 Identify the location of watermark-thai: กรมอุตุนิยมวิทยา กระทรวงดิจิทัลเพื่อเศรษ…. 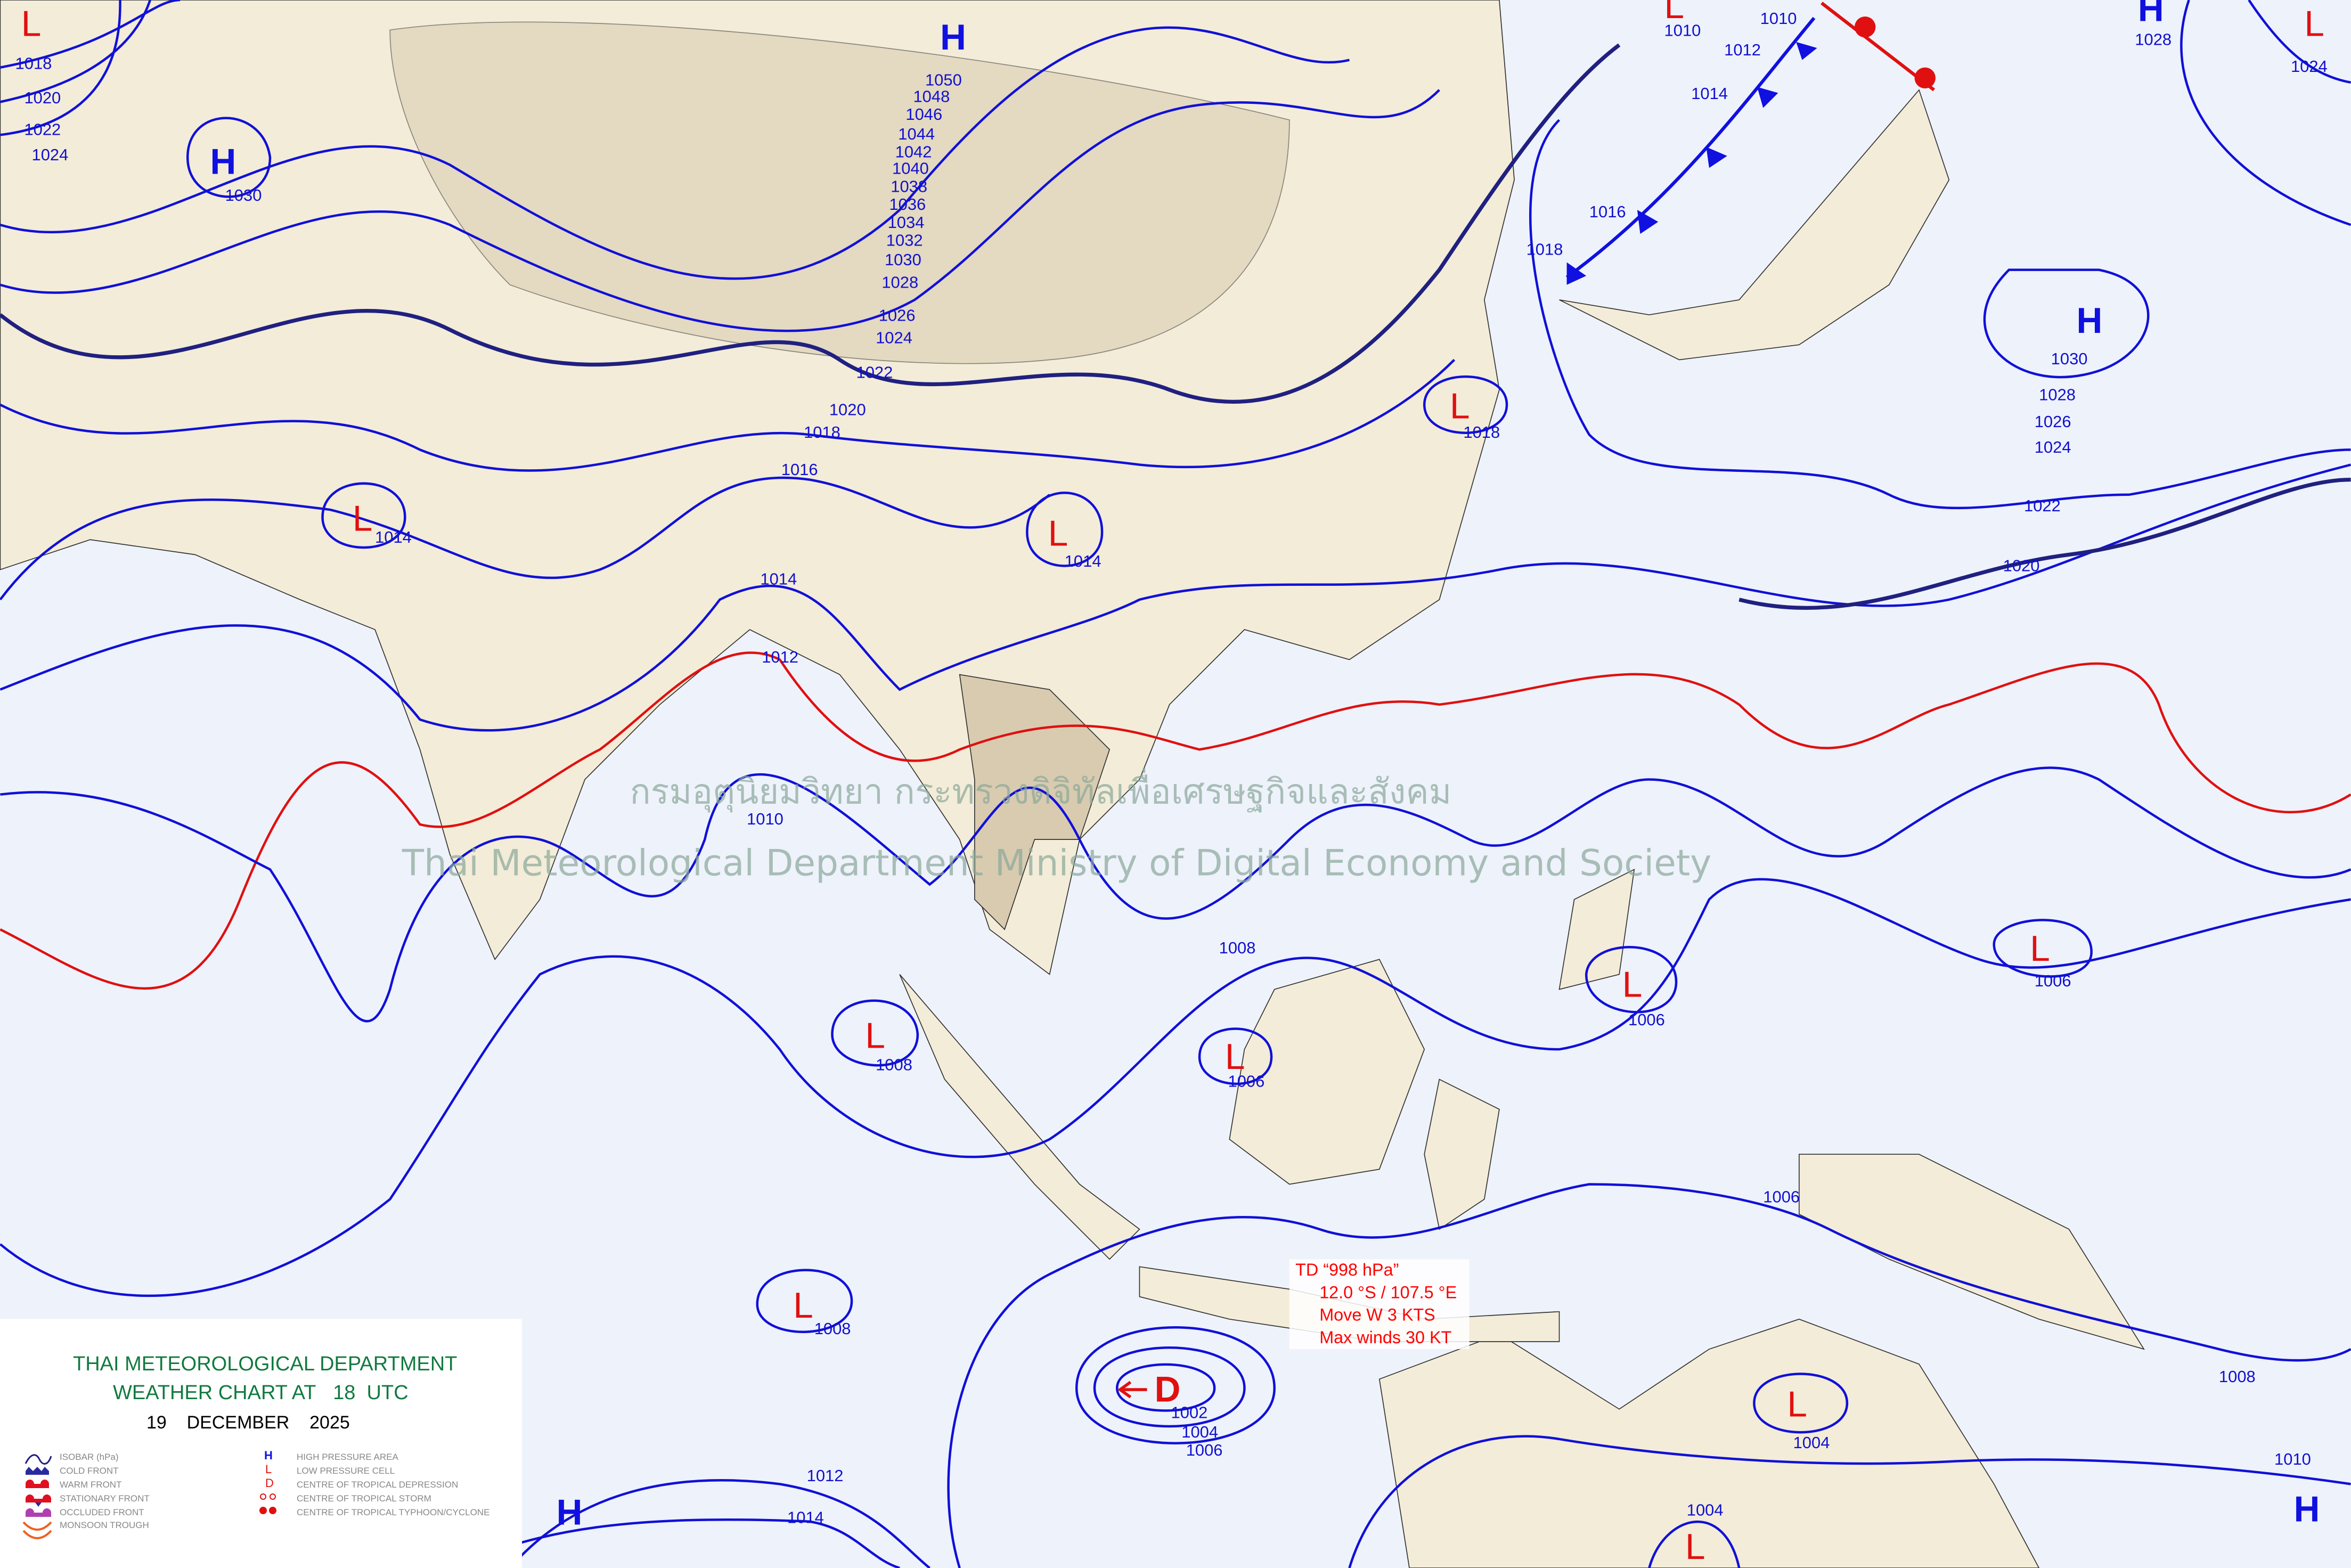
(1041, 791).